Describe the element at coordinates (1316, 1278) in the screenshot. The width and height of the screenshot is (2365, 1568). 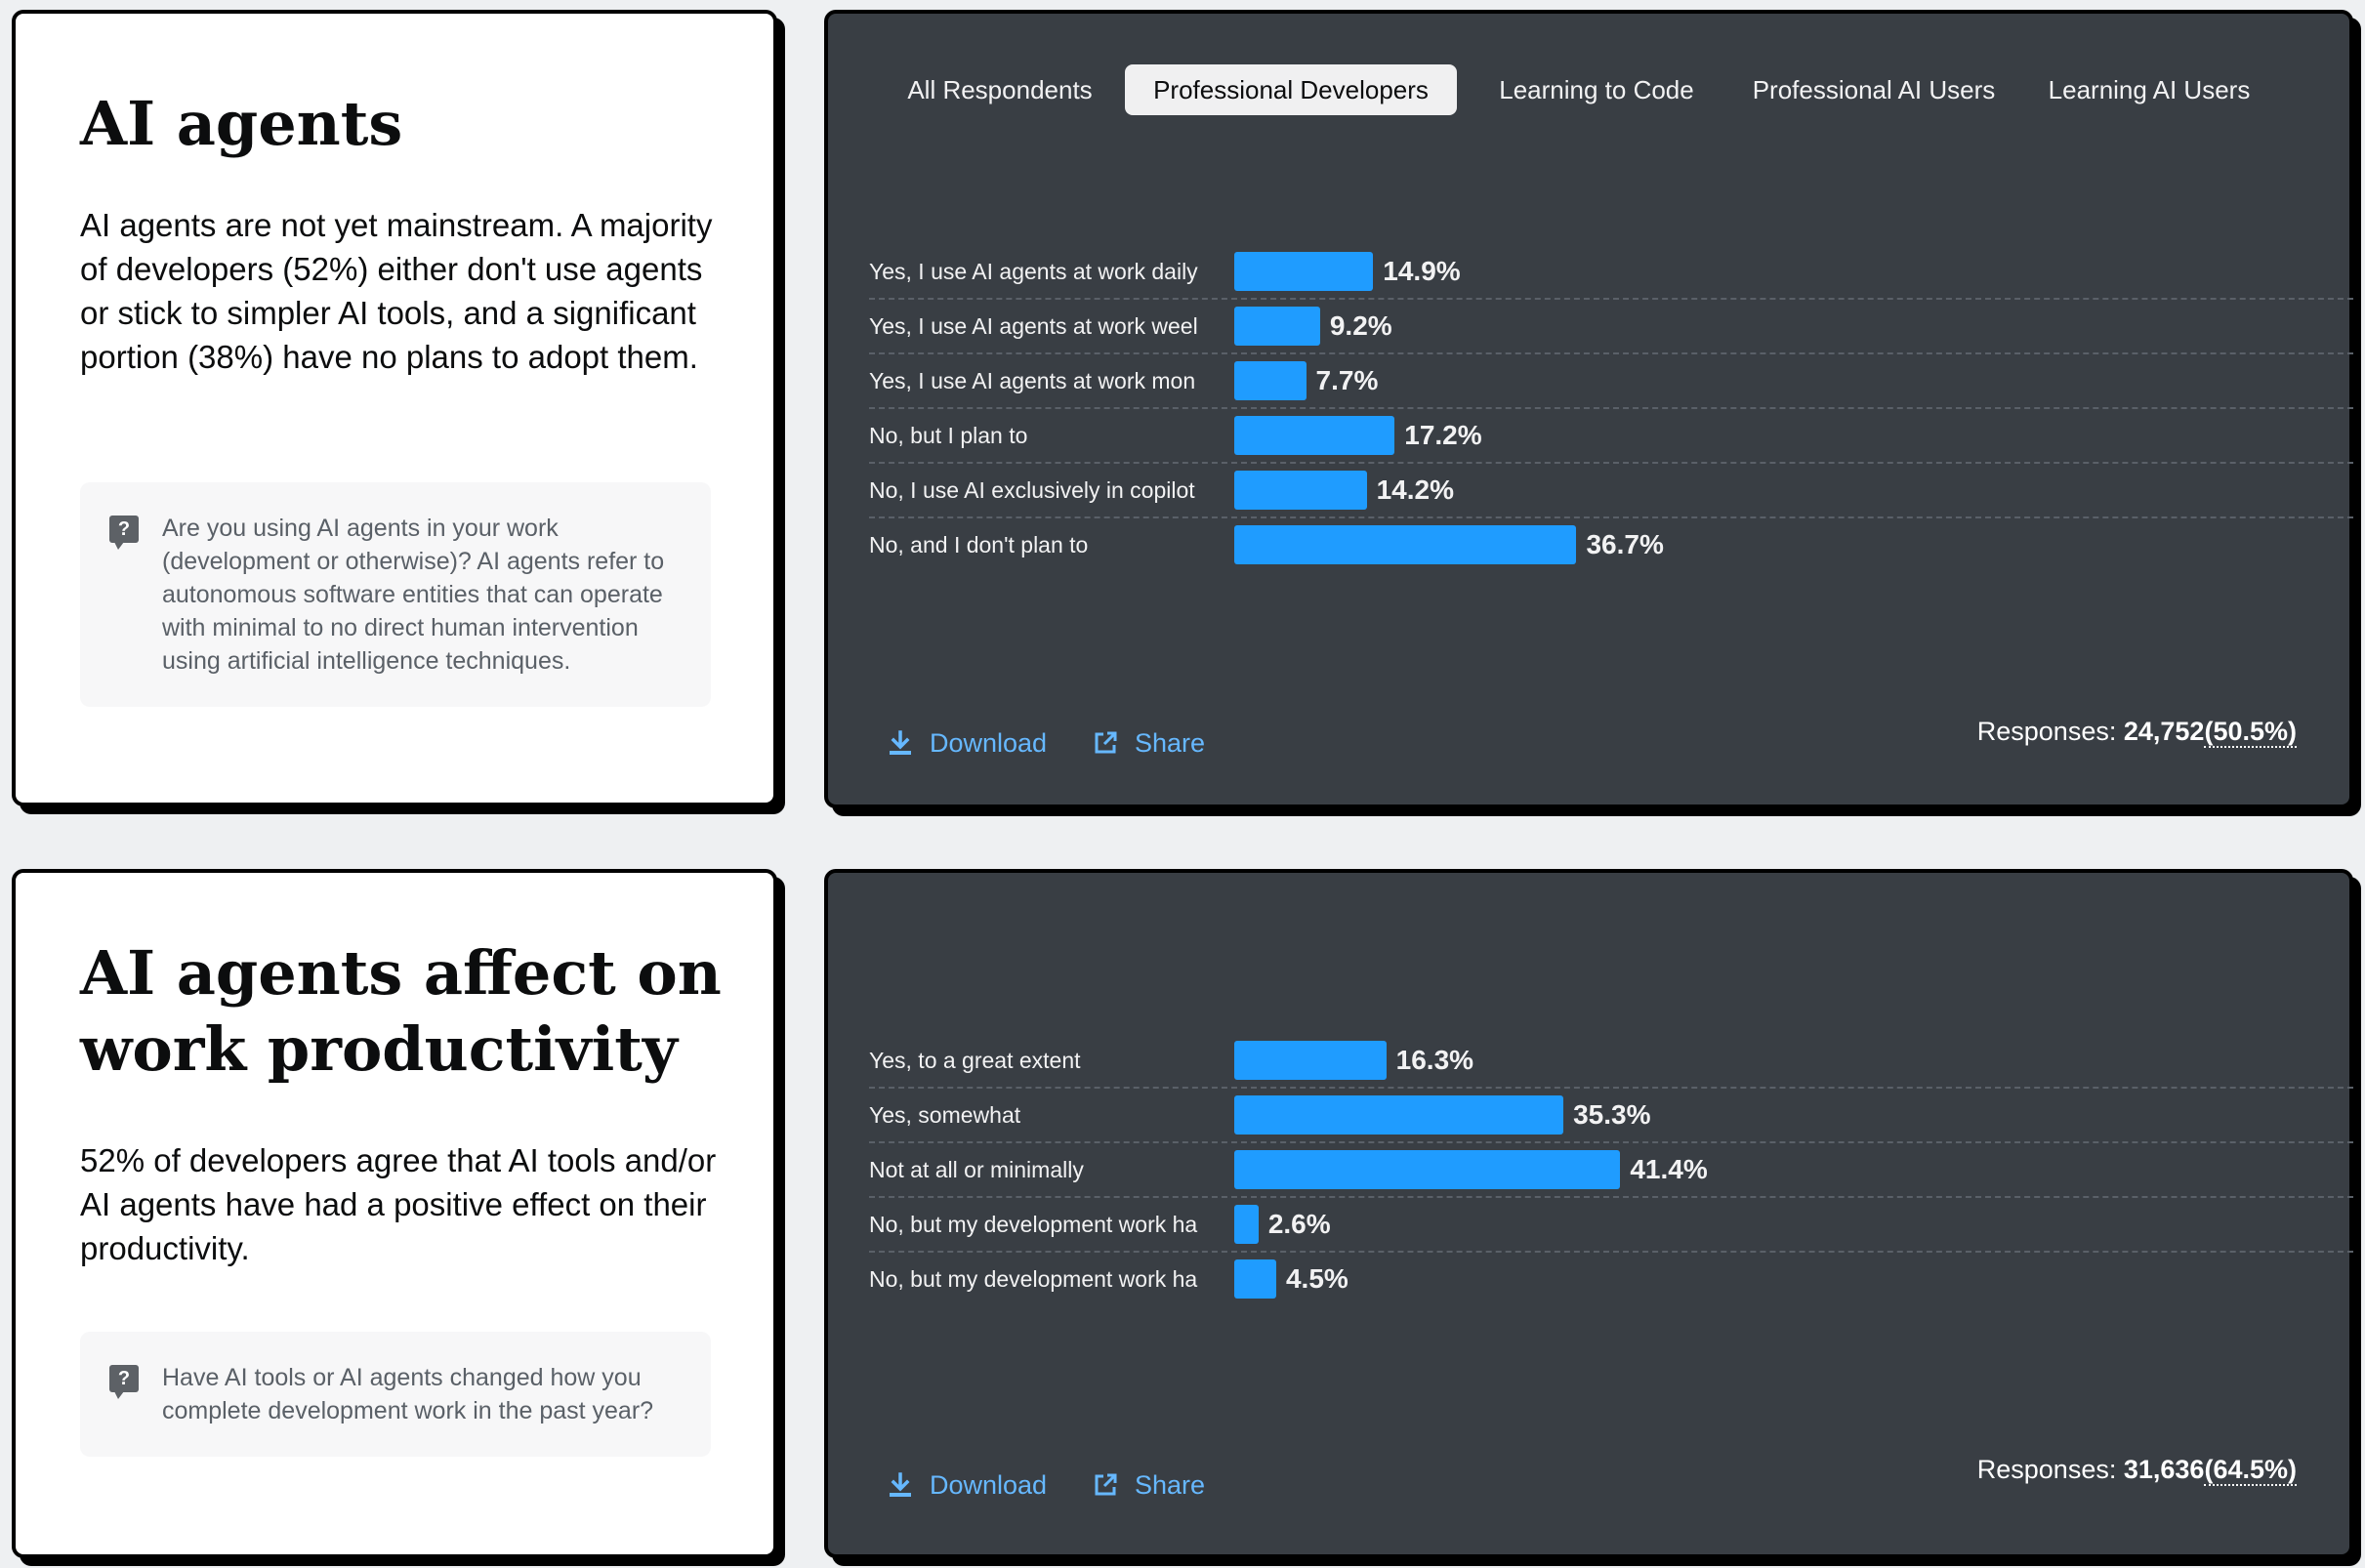
I see `value-label: 4.5%` at that location.